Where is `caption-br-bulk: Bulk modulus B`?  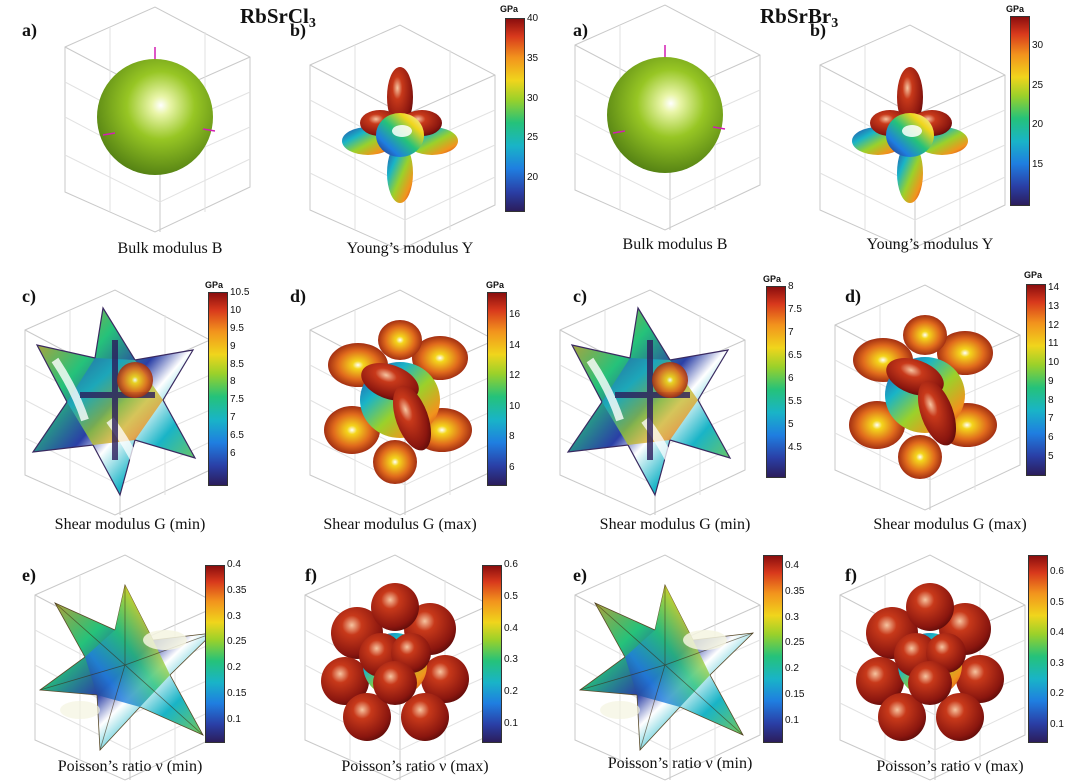
caption-br-bulk: Bulk modulus B is located at coordinates (675, 244).